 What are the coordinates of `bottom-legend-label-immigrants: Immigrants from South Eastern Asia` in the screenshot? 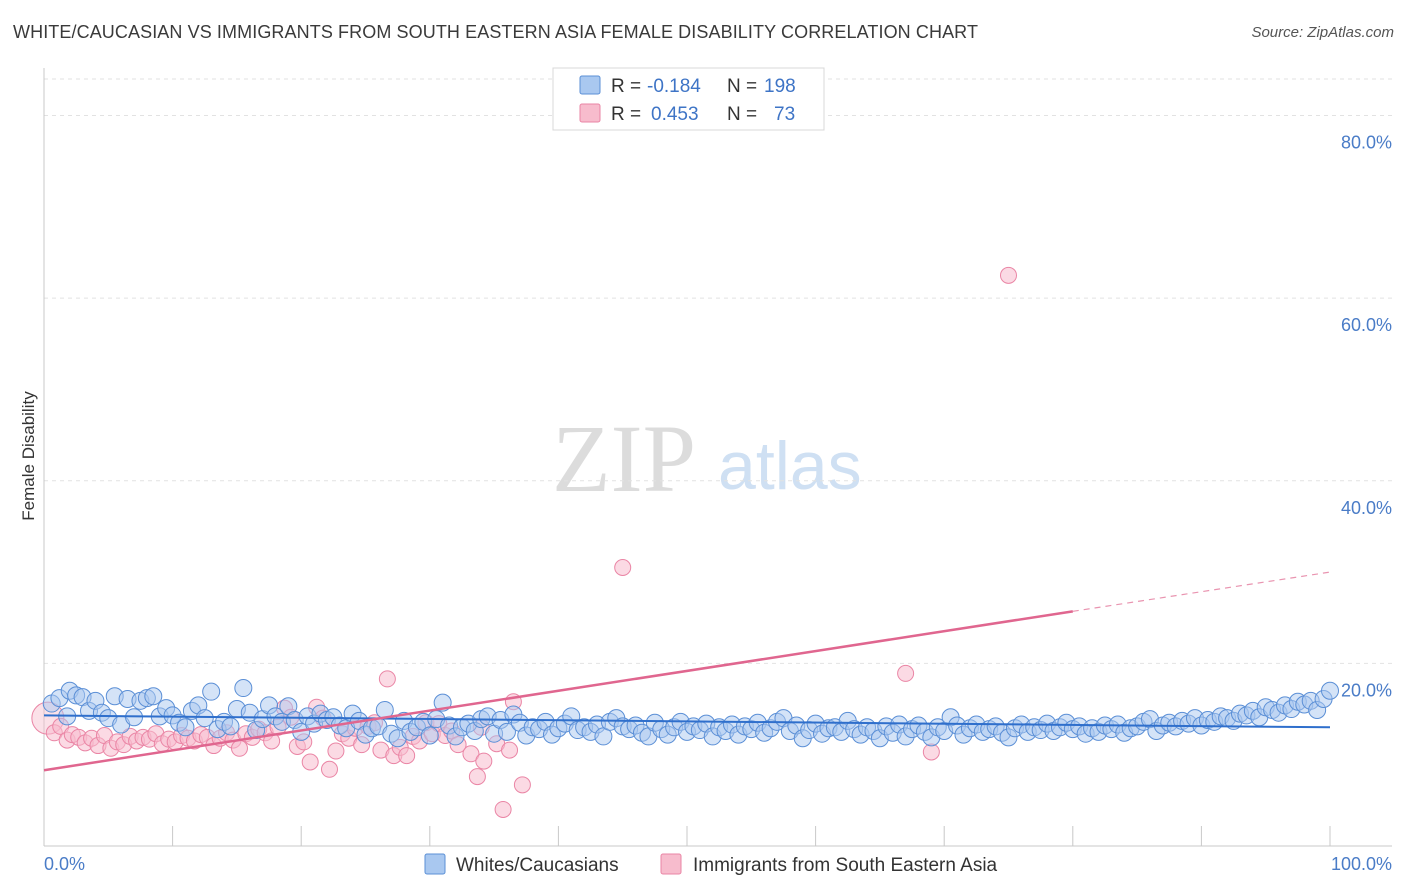 It's located at (845, 865).